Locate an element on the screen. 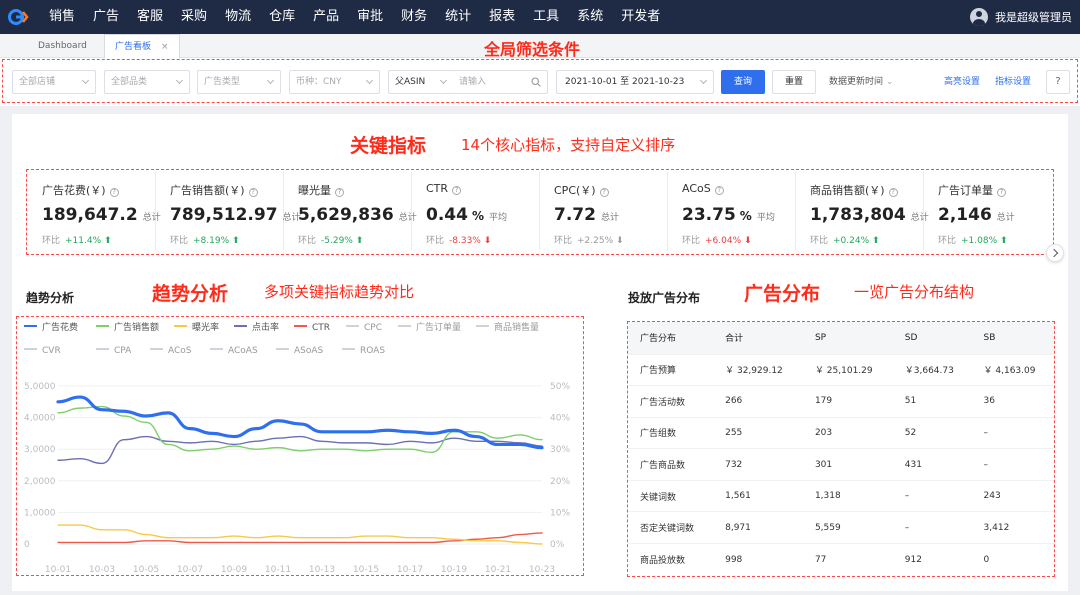 Image resolution: width=1080 pixels, height=595 pixels. legend-item: ACoS is located at coordinates (171, 351).